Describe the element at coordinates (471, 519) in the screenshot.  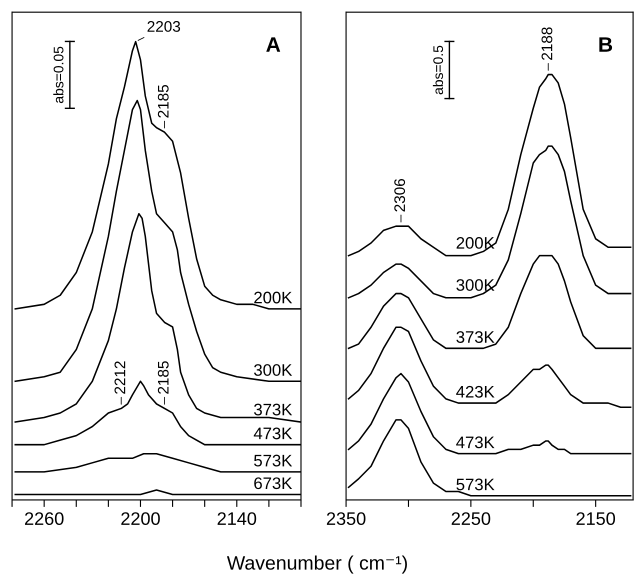
I see `x-tick-label: 2250` at that location.